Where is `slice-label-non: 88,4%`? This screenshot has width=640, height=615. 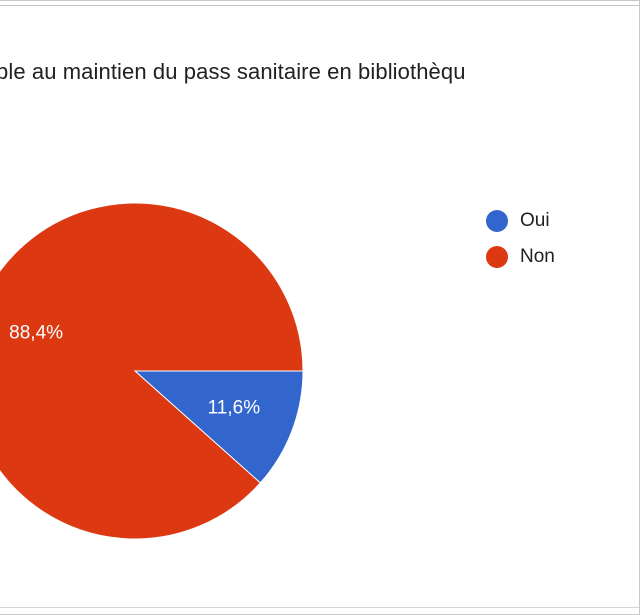 slice-label-non: 88,4% is located at coordinates (36, 332).